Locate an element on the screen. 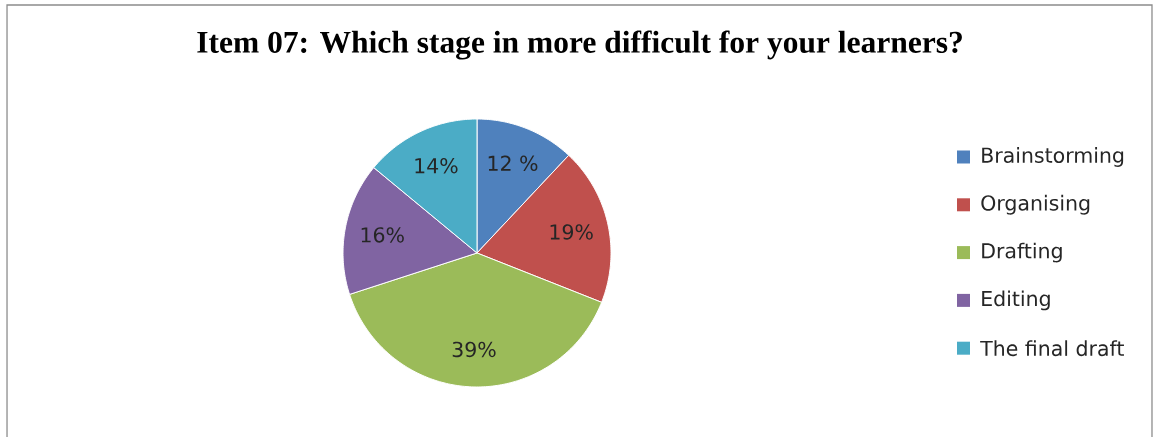  data-label: 39% is located at coordinates (474, 349).